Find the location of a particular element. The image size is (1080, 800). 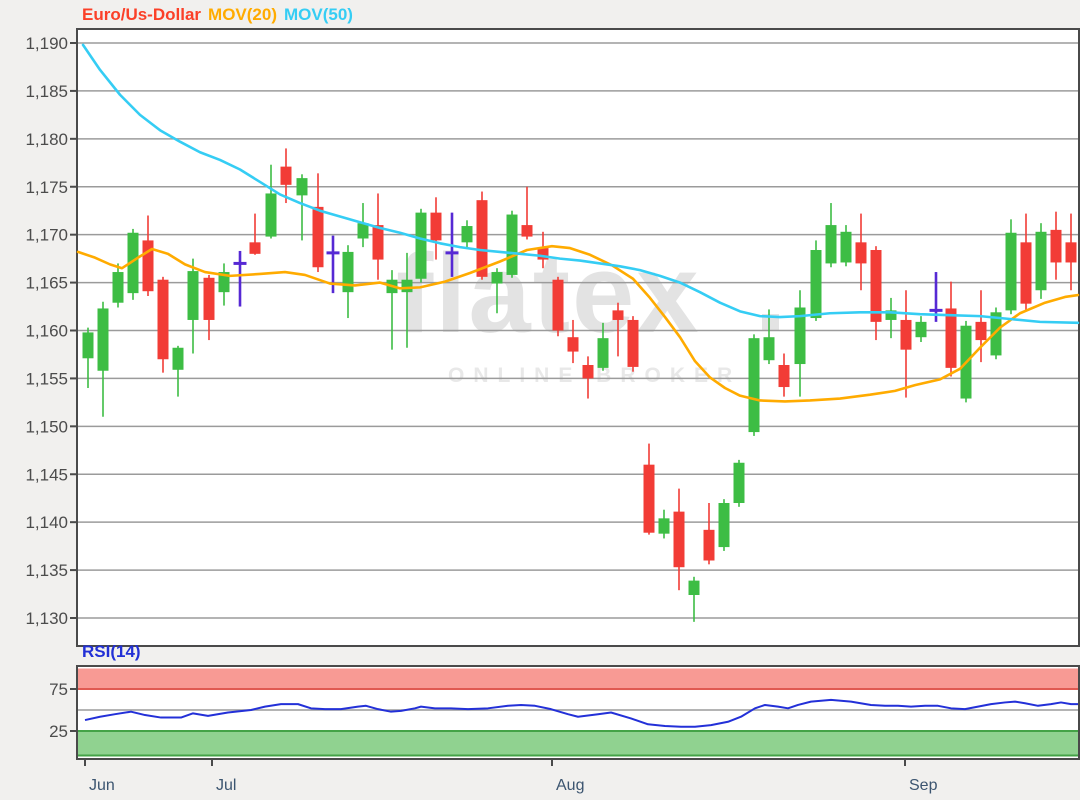

y-tick-label: 1,170 is located at coordinates (46, 235).